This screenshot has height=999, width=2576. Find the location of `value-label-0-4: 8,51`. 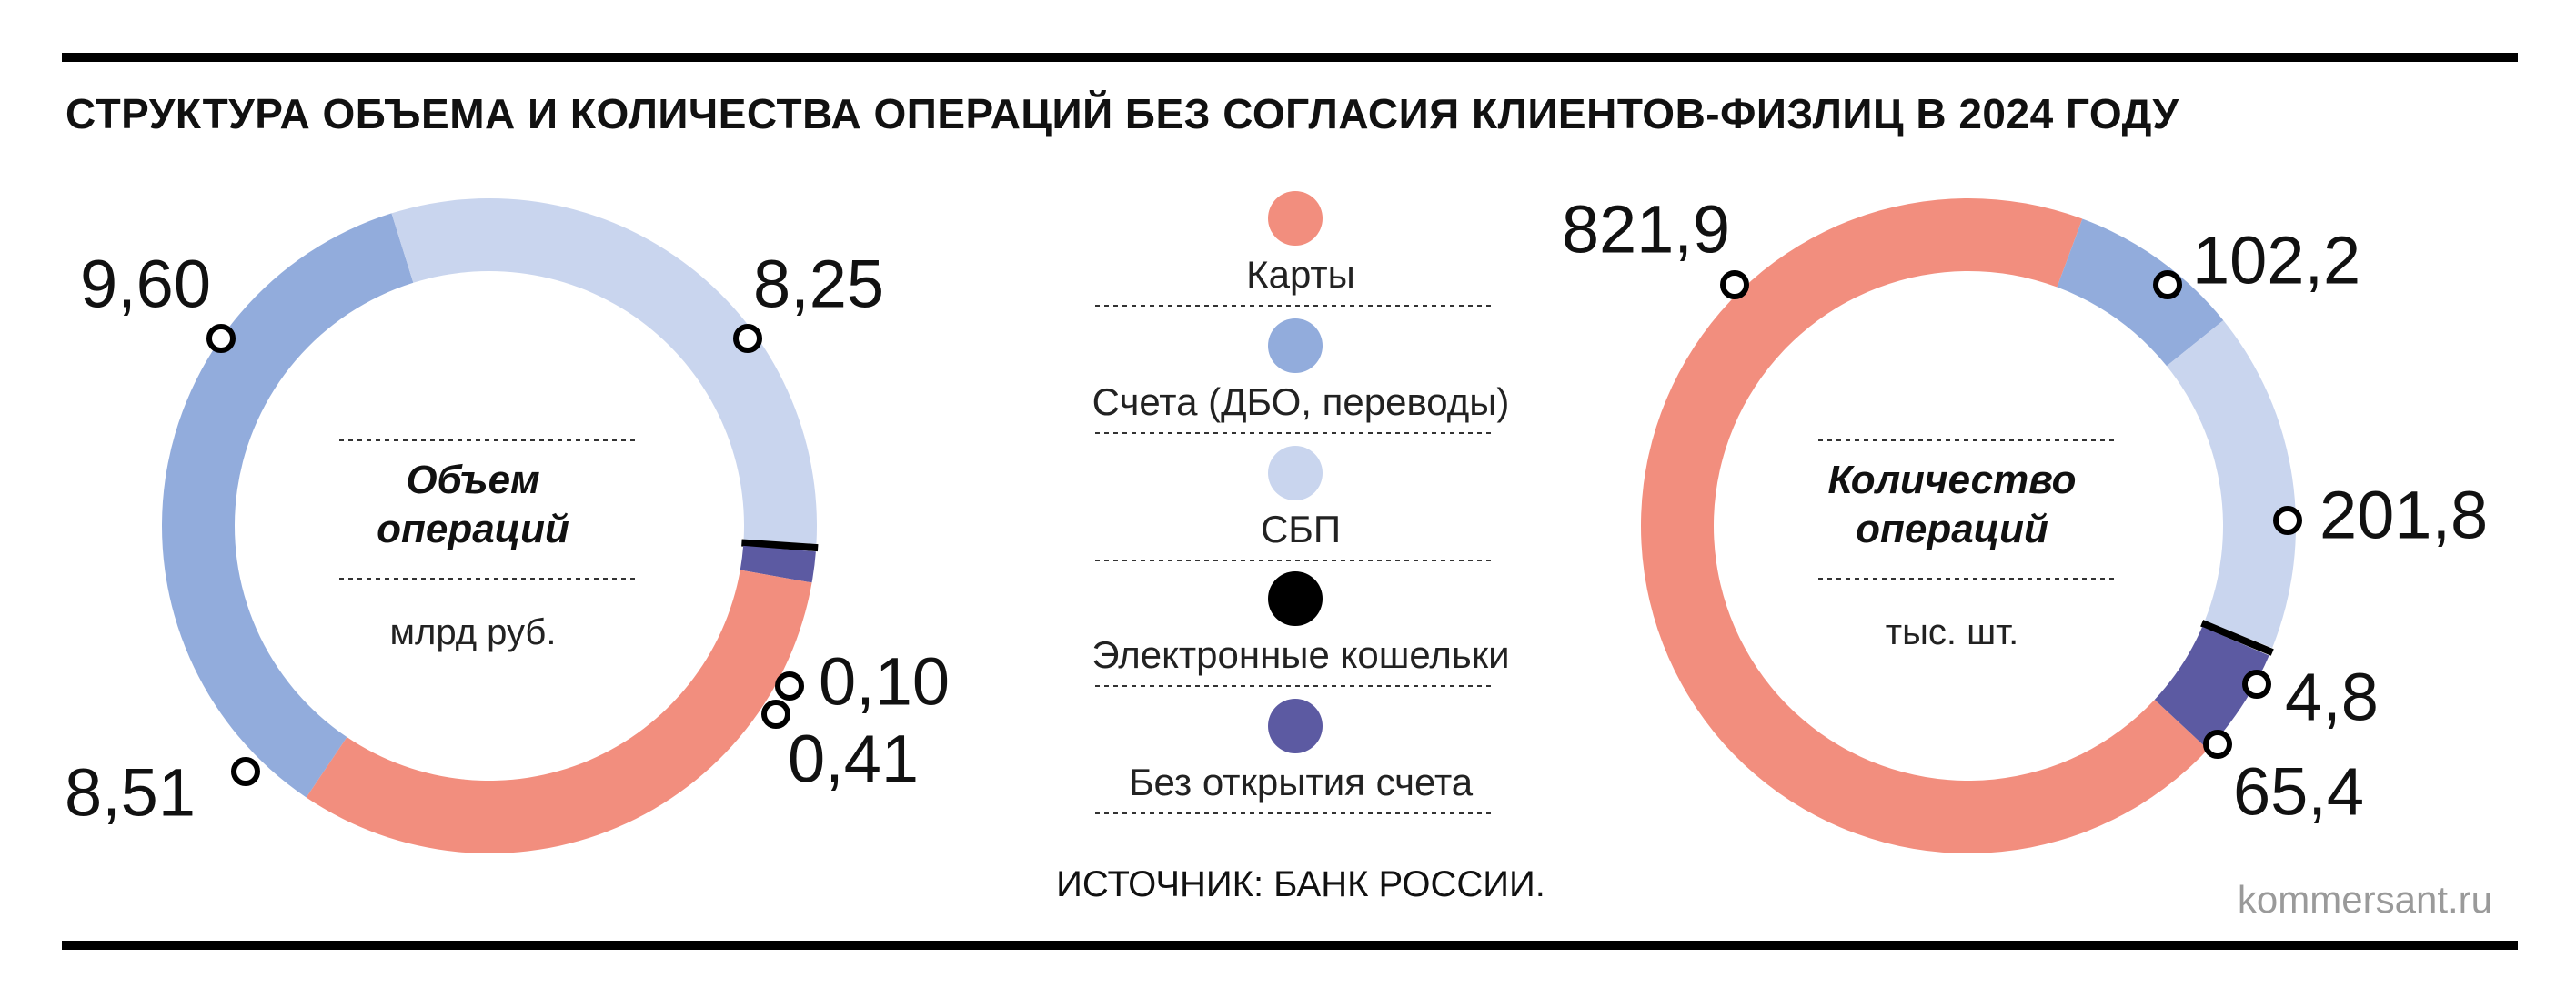

value-label-0-4: 8,51 is located at coordinates (130, 793).